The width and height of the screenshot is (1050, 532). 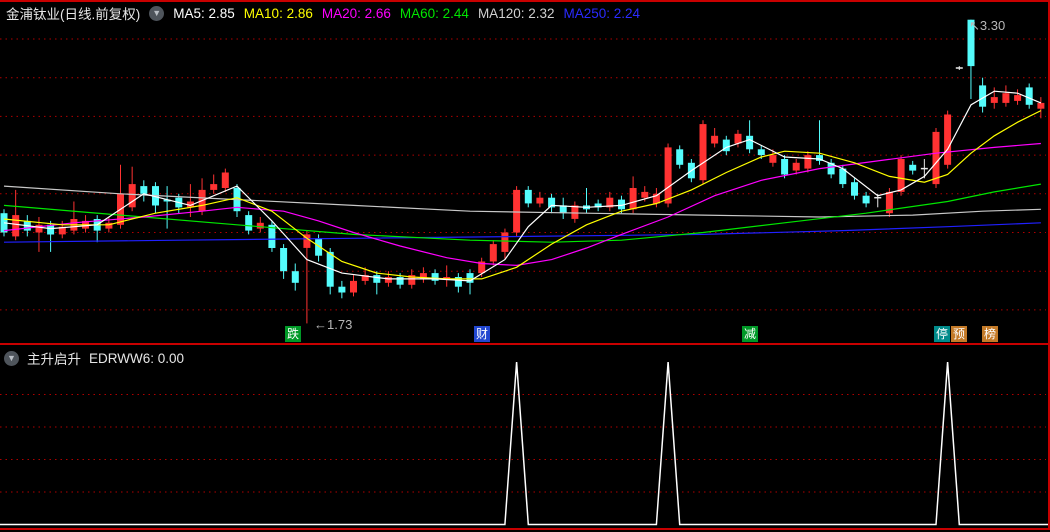 What do you see at coordinates (525, 1) in the screenshot?
I see `window-top-border` at bounding box center [525, 1].